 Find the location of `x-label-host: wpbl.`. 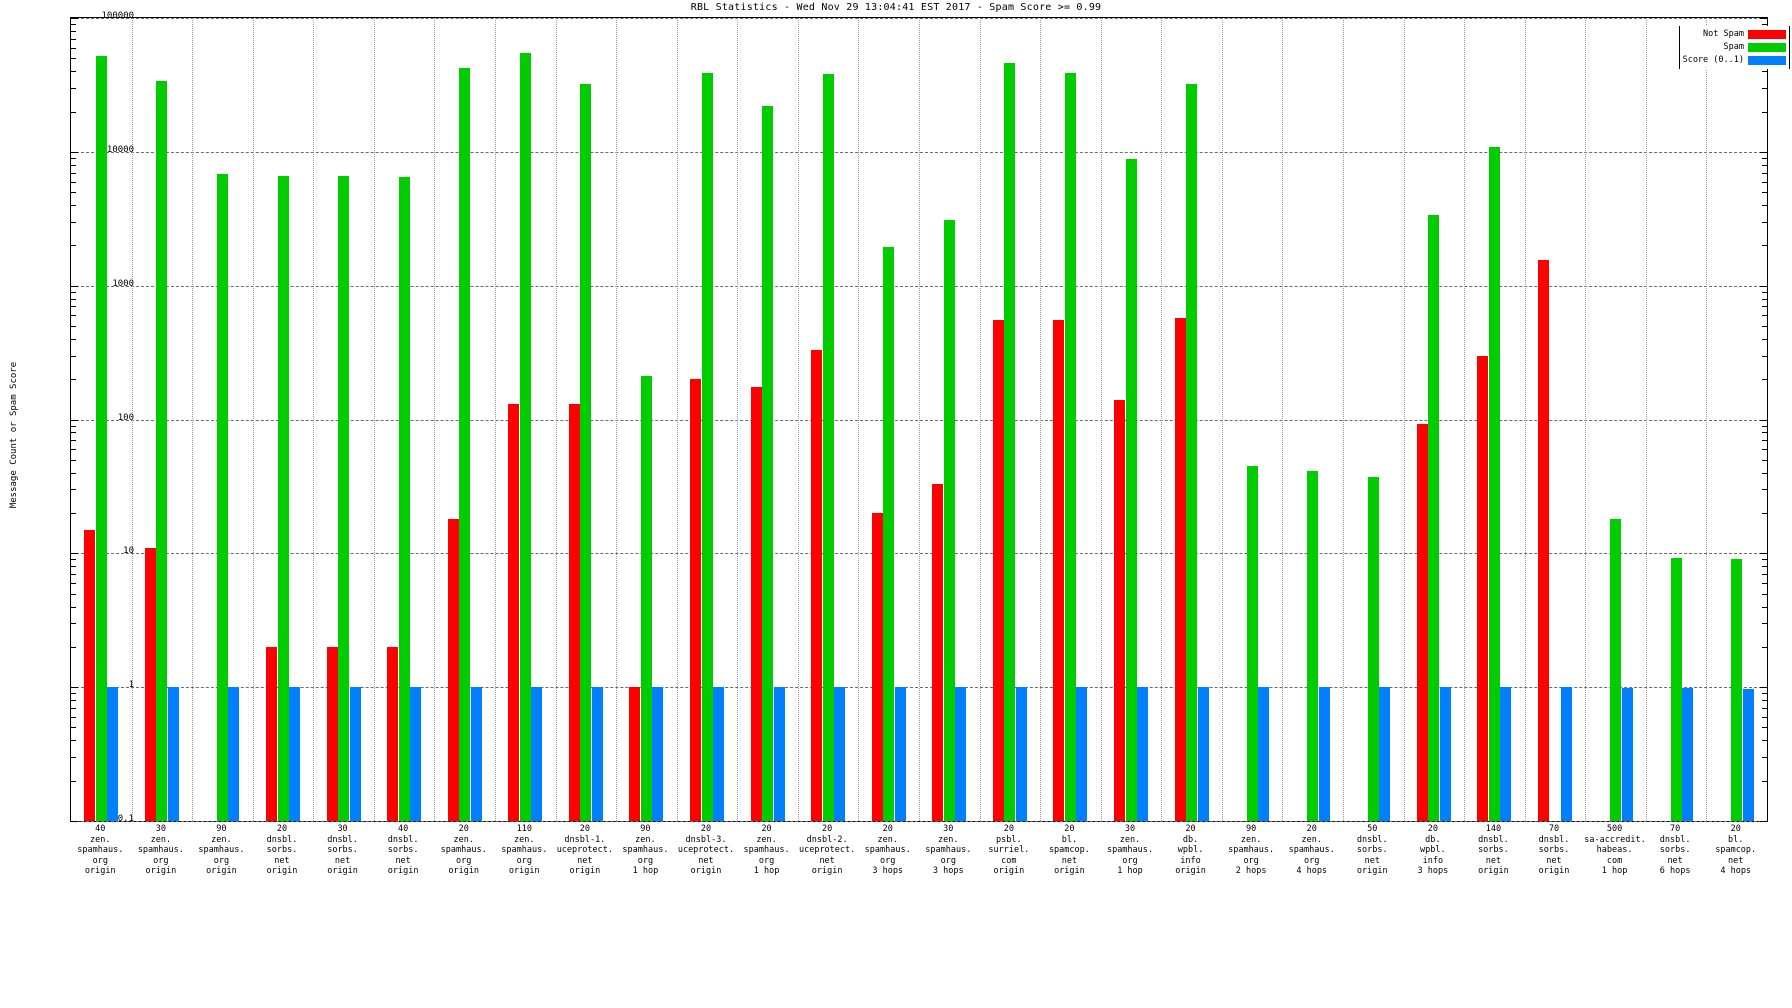

x-label-host: wpbl. is located at coordinates (1190, 850).